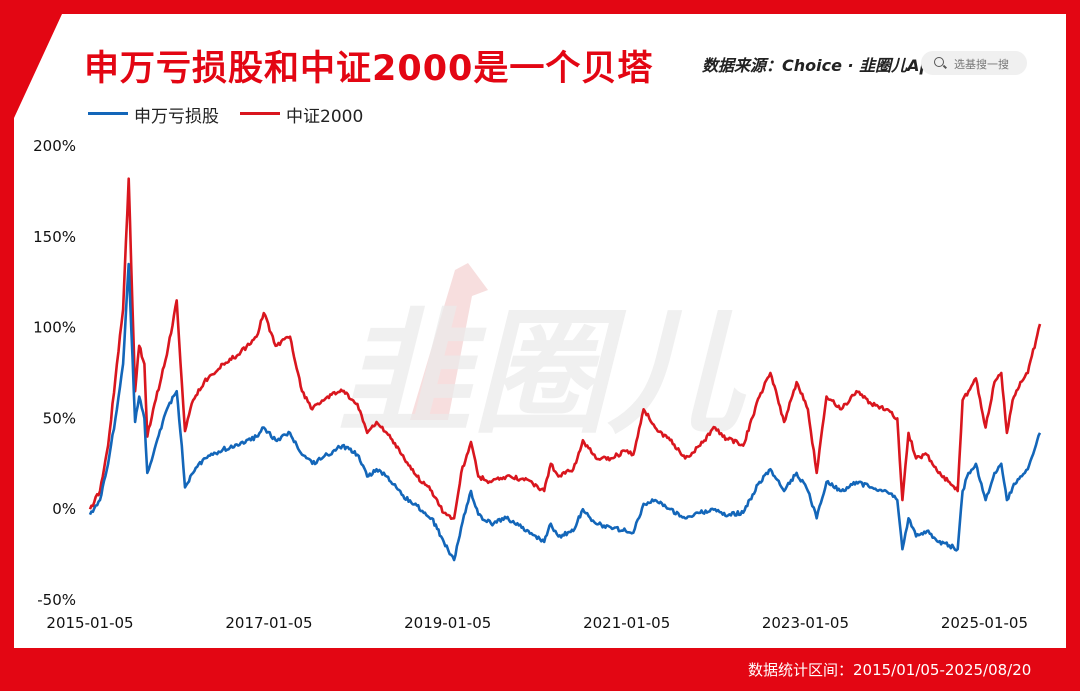 Image resolution: width=1080 pixels, height=691 pixels. Describe the element at coordinates (260, 113) in the screenshot. I see `legend-swatch-series-b` at that location.